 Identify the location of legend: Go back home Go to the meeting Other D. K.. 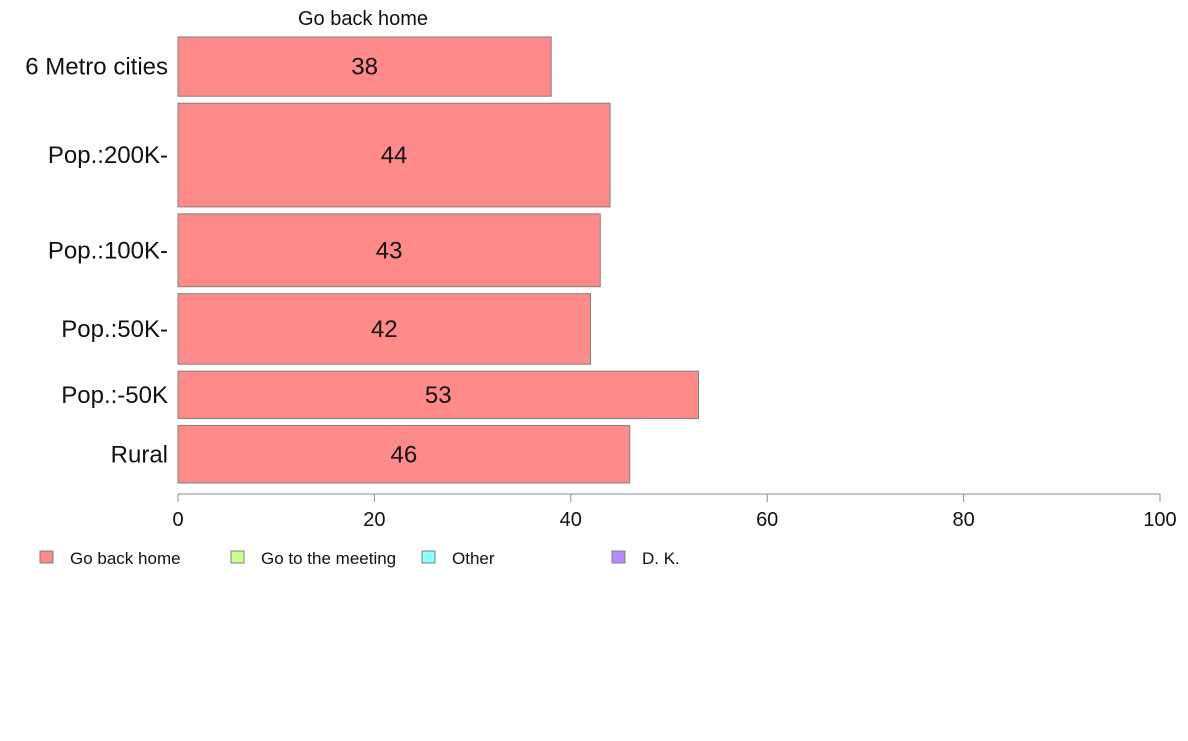
(359, 558).